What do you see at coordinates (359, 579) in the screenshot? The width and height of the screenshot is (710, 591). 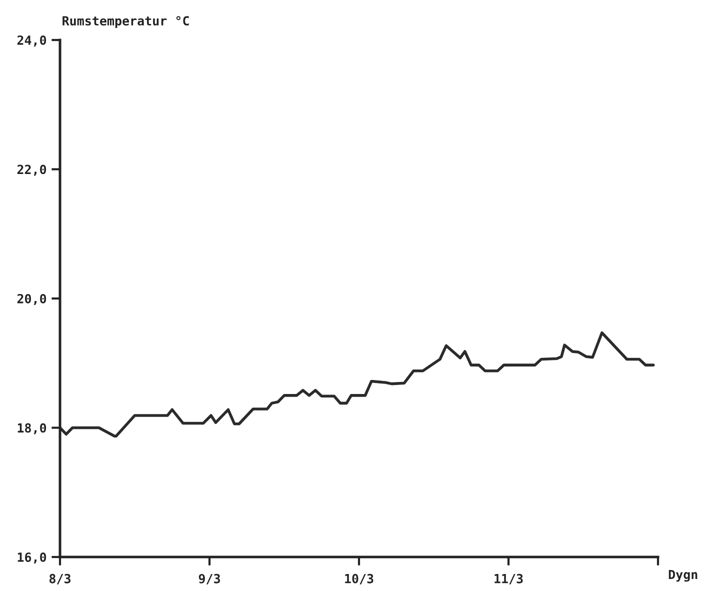 I see `x-tick-label: 10/3` at bounding box center [359, 579].